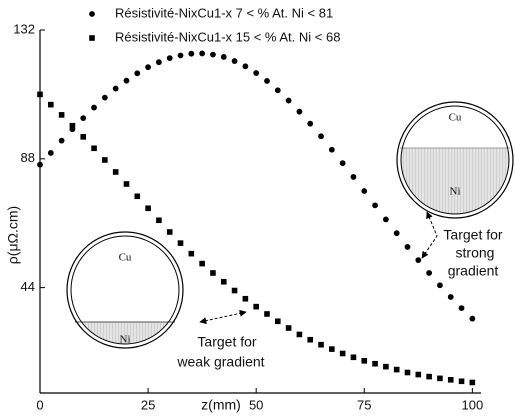 The width and height of the screenshot is (515, 417). Describe the element at coordinates (28, 157) in the screenshot. I see `y-tick-label: 88` at that location.